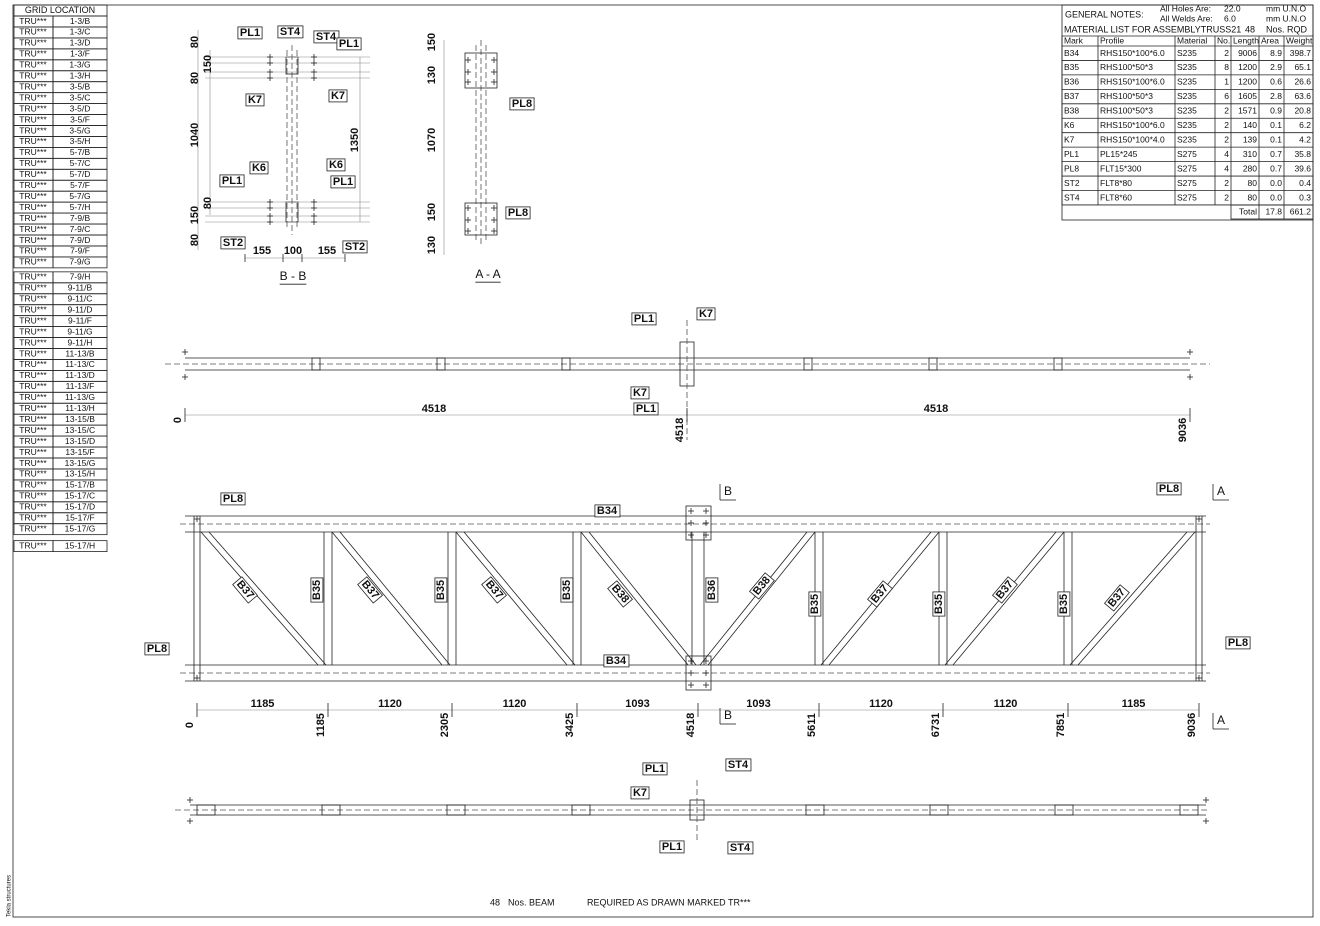 The width and height of the screenshot is (1320, 926). What do you see at coordinates (80, 152) in the screenshot?
I see `cell-text: 5-7/B` at bounding box center [80, 152].